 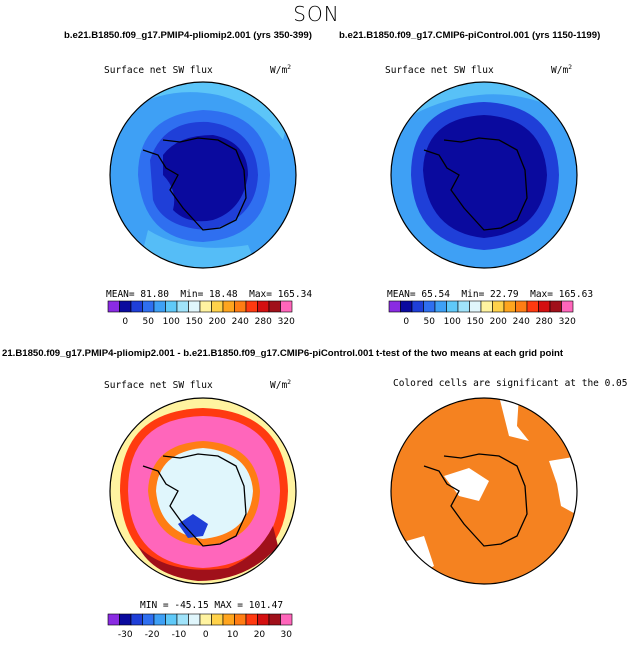 What do you see at coordinates (158, 385) in the screenshot?
I see `panel-3-variable: Surface net SW flux` at bounding box center [158, 385].